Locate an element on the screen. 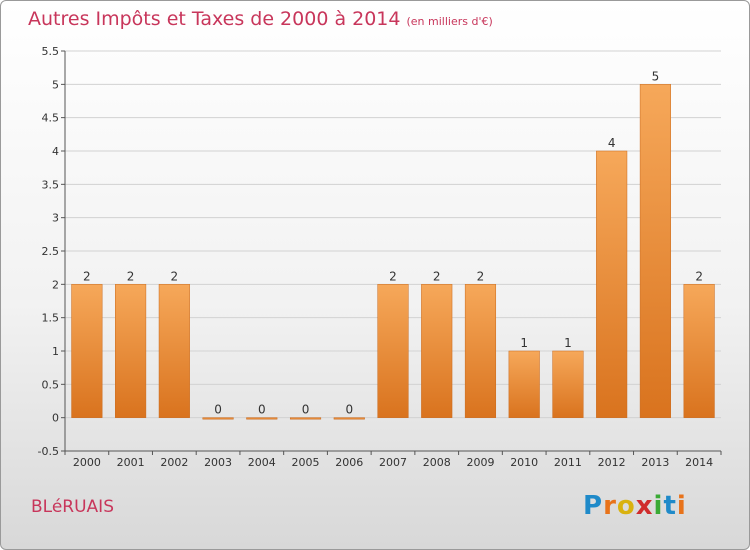  y-tick-label: 0 is located at coordinates (55, 418).